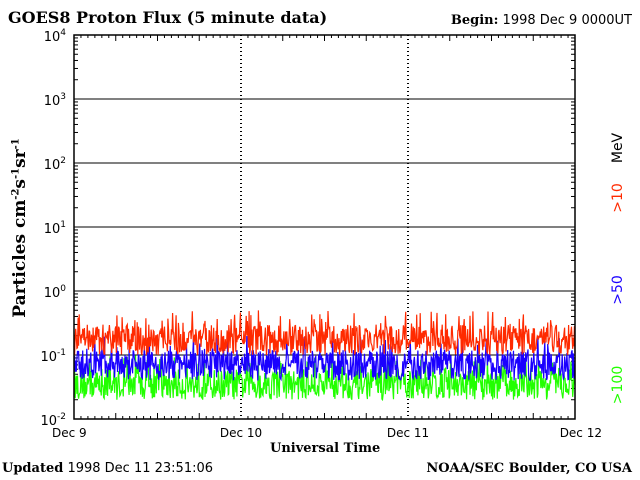 Image resolution: width=640 pixels, height=480 pixels. What do you see at coordinates (618, 198) in the screenshot?
I see `legend-series-gt10: >10` at bounding box center [618, 198].